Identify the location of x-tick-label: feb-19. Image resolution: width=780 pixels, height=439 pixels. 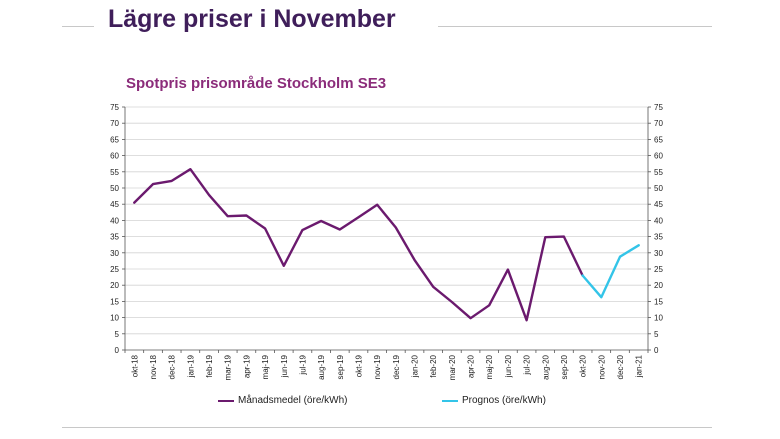
(209, 365).